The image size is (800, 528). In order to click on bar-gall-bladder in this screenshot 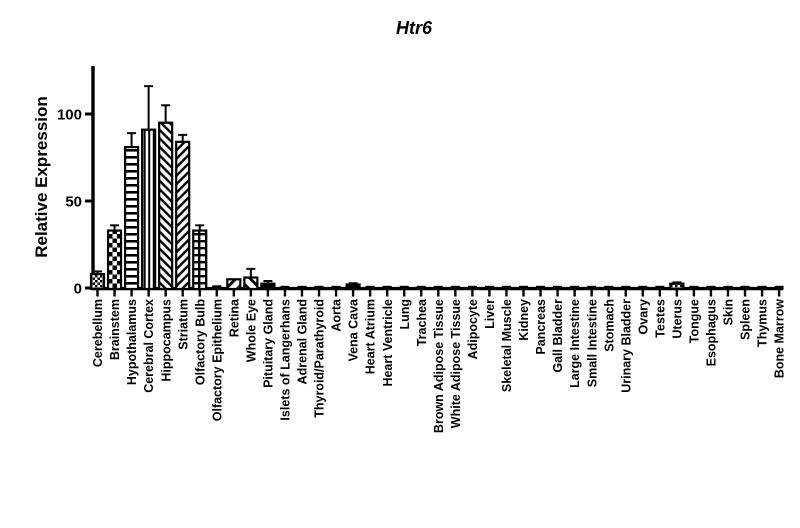, I will do `click(558, 287)`.